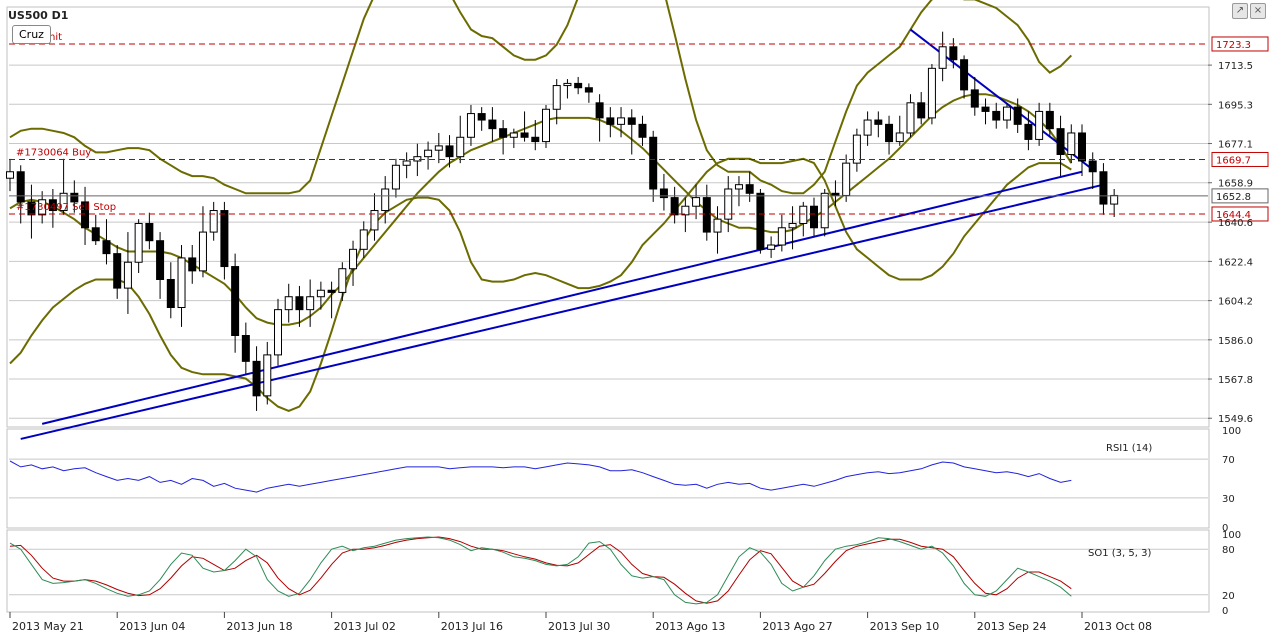  Describe the element at coordinates (1120, 501) in the screenshot. I see `indicator-labels: RSI1 (14) SO1 (3, 5, 3)` at that location.